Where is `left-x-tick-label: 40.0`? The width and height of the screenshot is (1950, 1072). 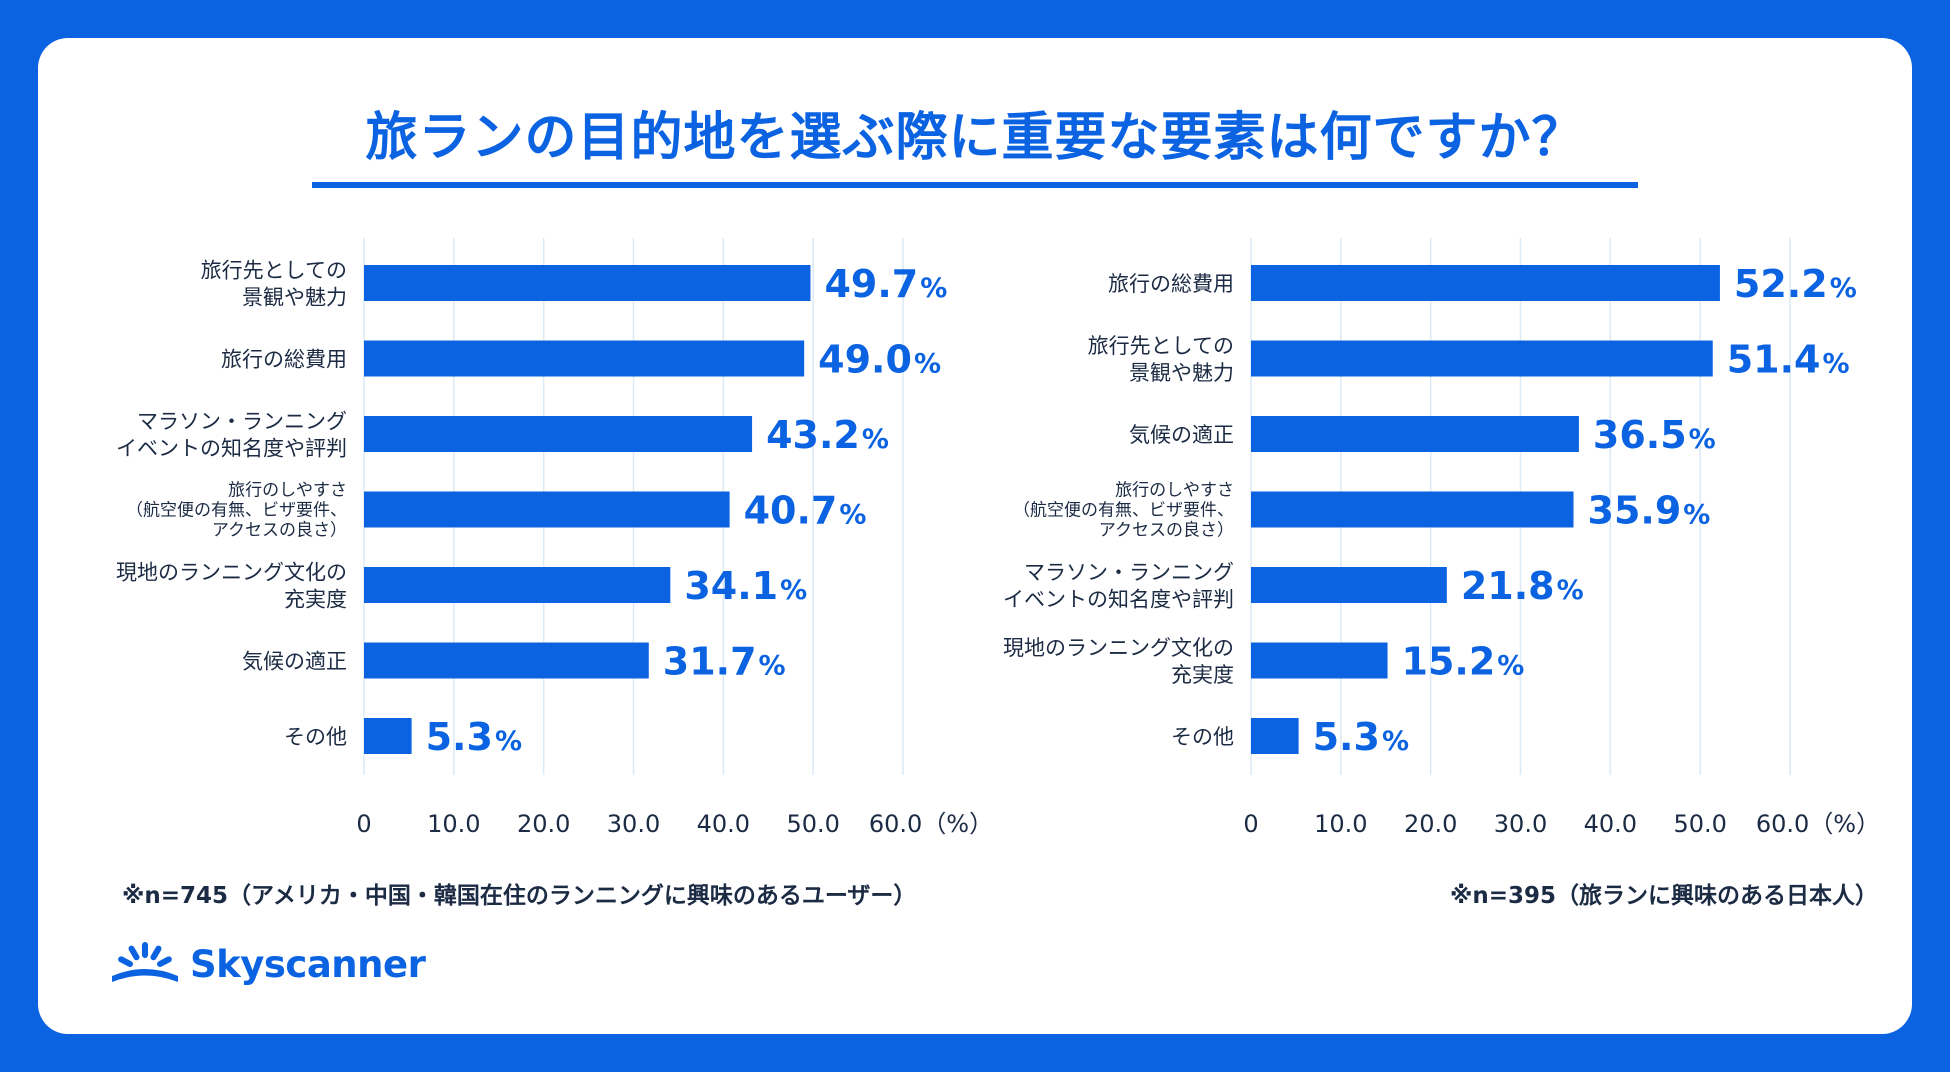
left-x-tick-label: 40.0 is located at coordinates (723, 824).